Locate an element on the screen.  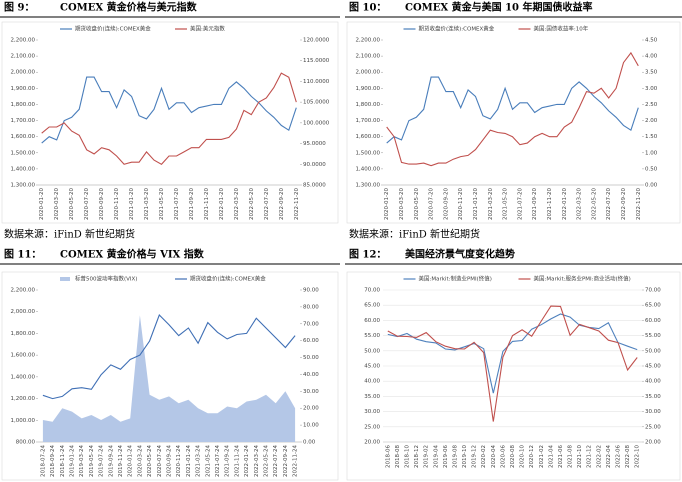
figure-label: 图 12： is located at coordinates (367, 255).